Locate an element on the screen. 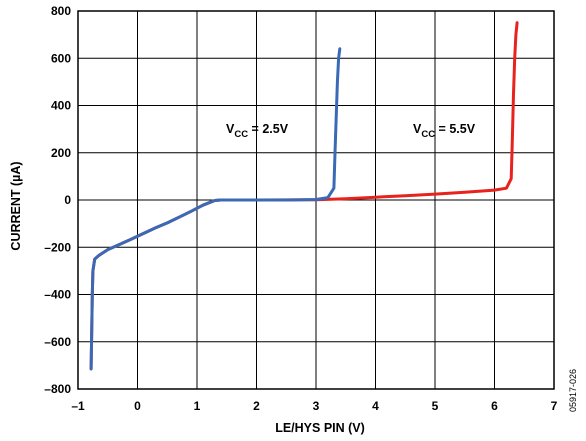 This screenshot has height=441, width=586. series-label-vcc-5-5v: VCC = 5.5V is located at coordinates (444, 131).